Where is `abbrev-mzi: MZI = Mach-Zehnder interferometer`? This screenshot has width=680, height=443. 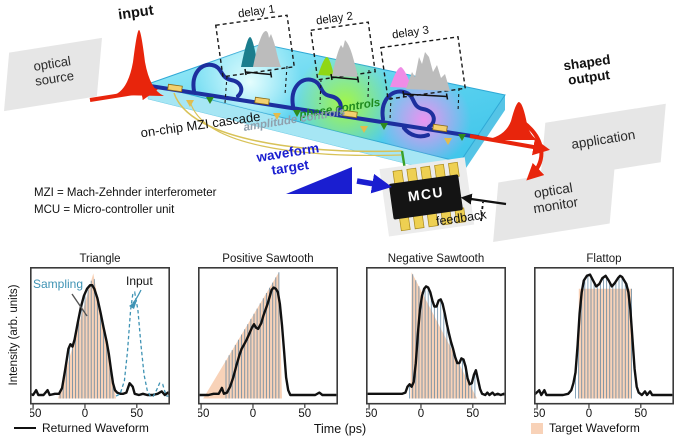
abbrev-mzi: MZI = Mach-Zehnder interferometer is located at coordinates (125, 193).